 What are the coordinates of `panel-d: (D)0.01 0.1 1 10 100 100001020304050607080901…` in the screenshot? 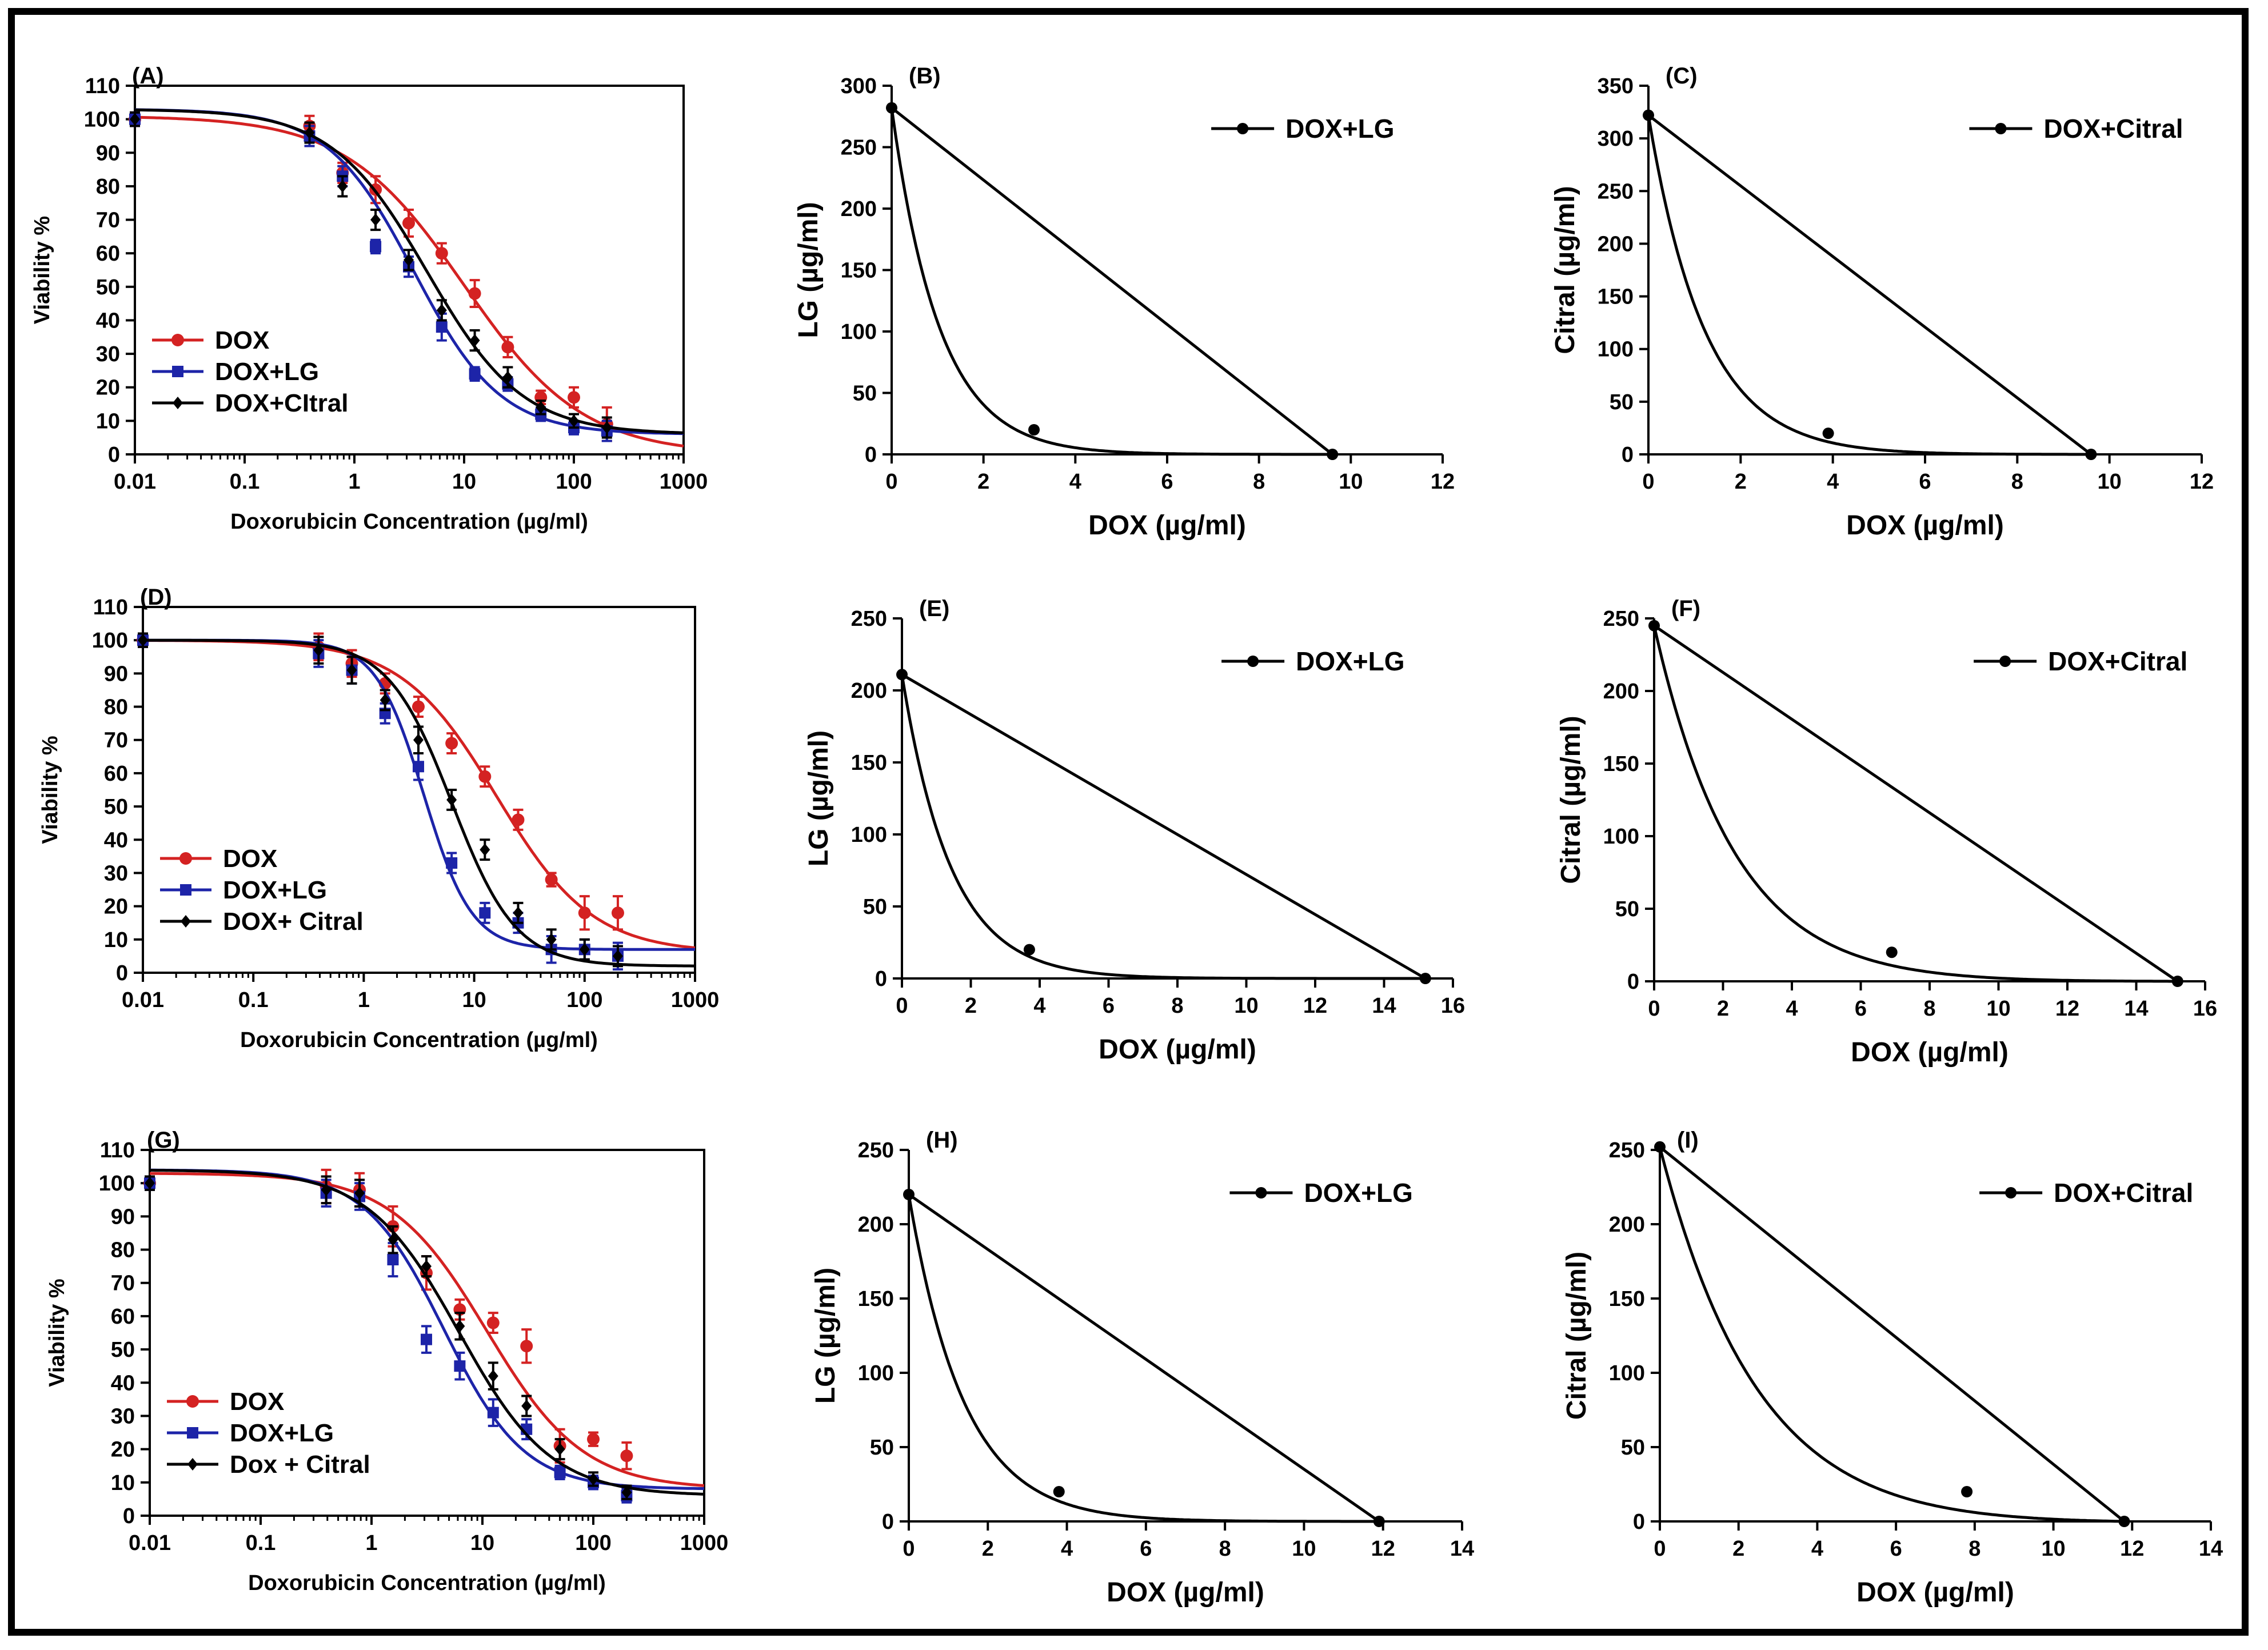 It's located at (378, 819).